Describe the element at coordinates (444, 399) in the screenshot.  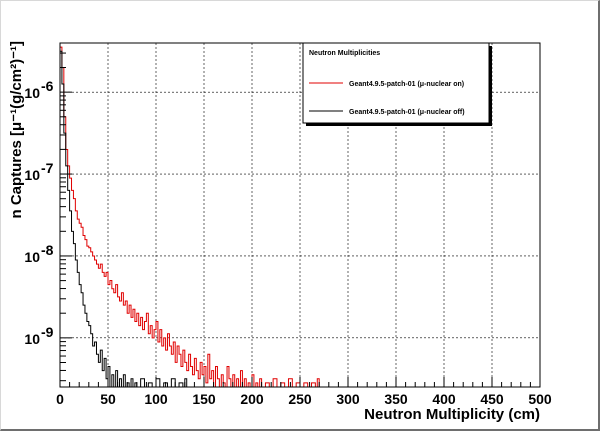
I see `x-tick-label-400: 400` at that location.